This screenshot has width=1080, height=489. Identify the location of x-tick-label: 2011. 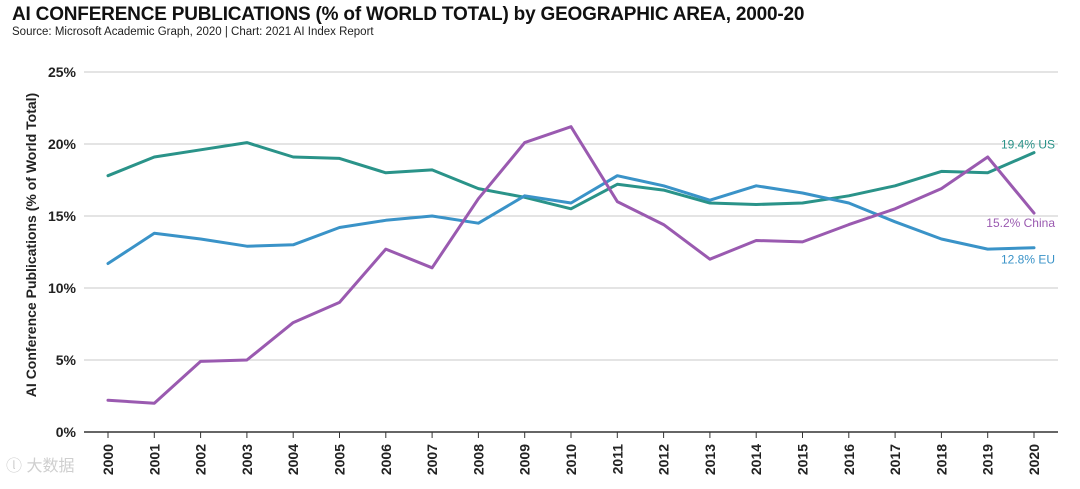
(617, 459).